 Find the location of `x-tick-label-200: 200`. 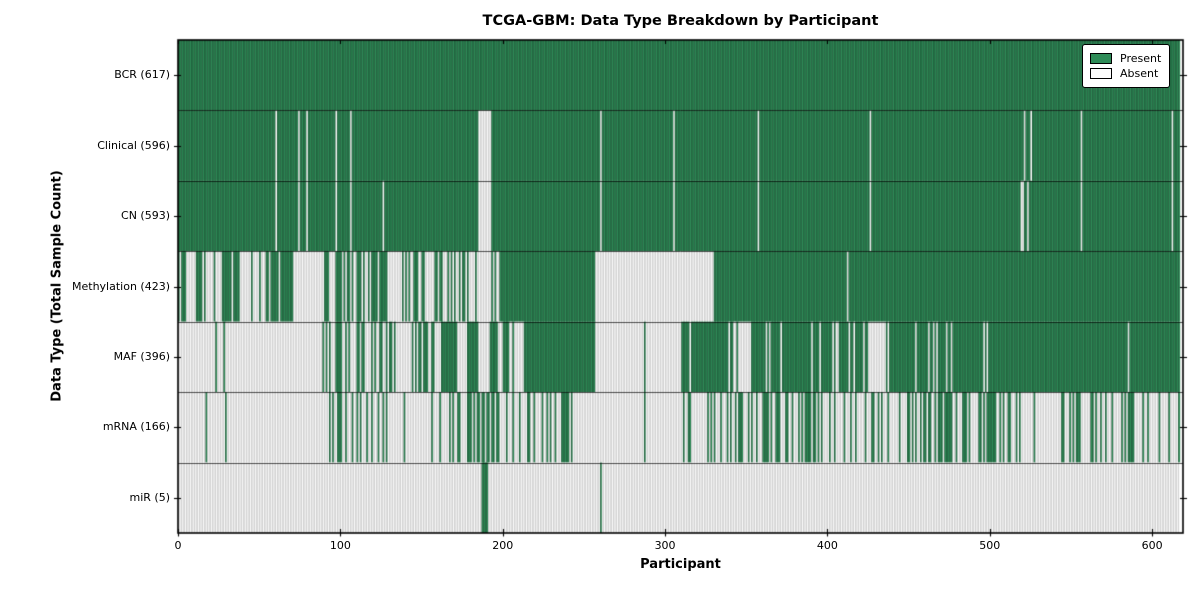

x-tick-label-200: 200 is located at coordinates (503, 545).